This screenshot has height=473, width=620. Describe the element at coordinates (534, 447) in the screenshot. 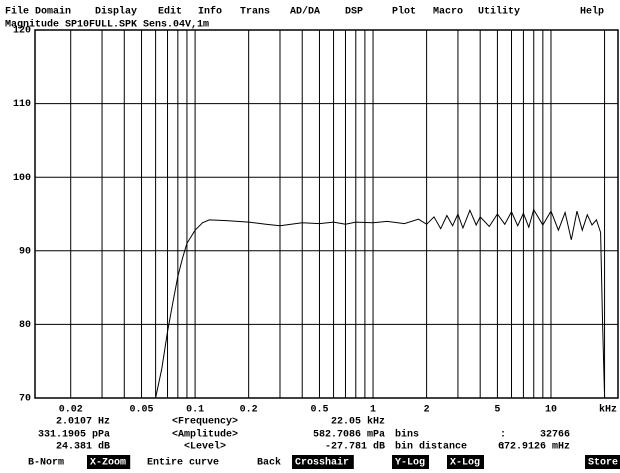

I see `readout-info-value: 672.9126 mHz` at that location.